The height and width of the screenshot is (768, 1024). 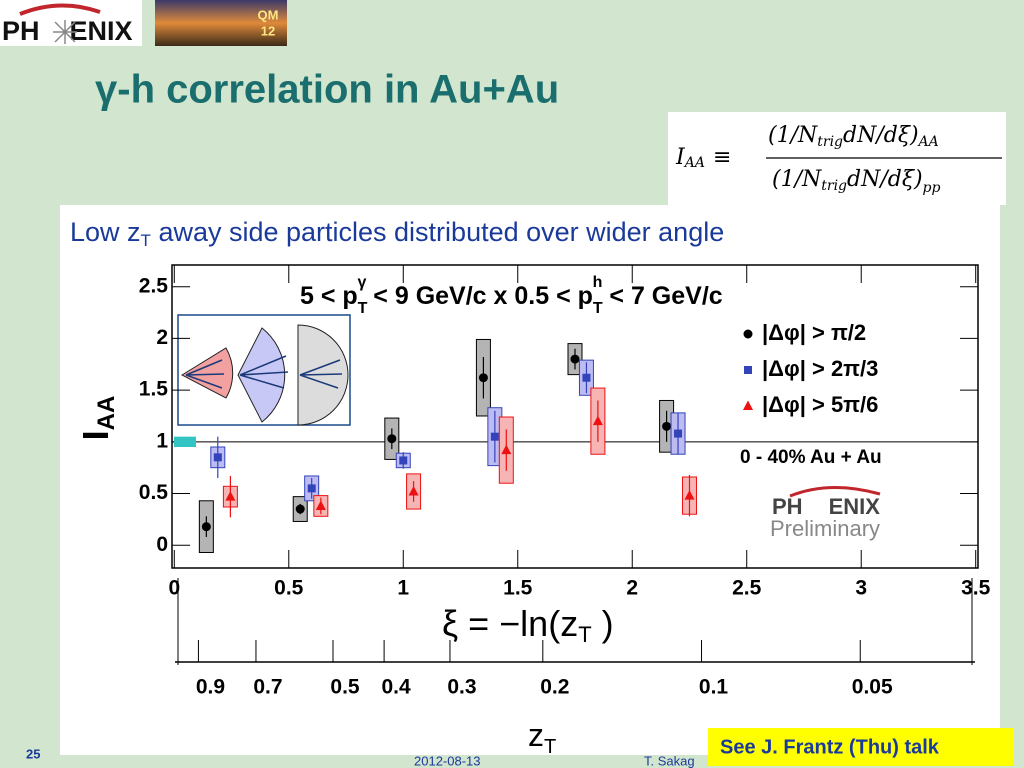 What do you see at coordinates (479, 296) in the screenshot?
I see `title-part: < 9 GeV/c x 0.5 < p` at bounding box center [479, 296].